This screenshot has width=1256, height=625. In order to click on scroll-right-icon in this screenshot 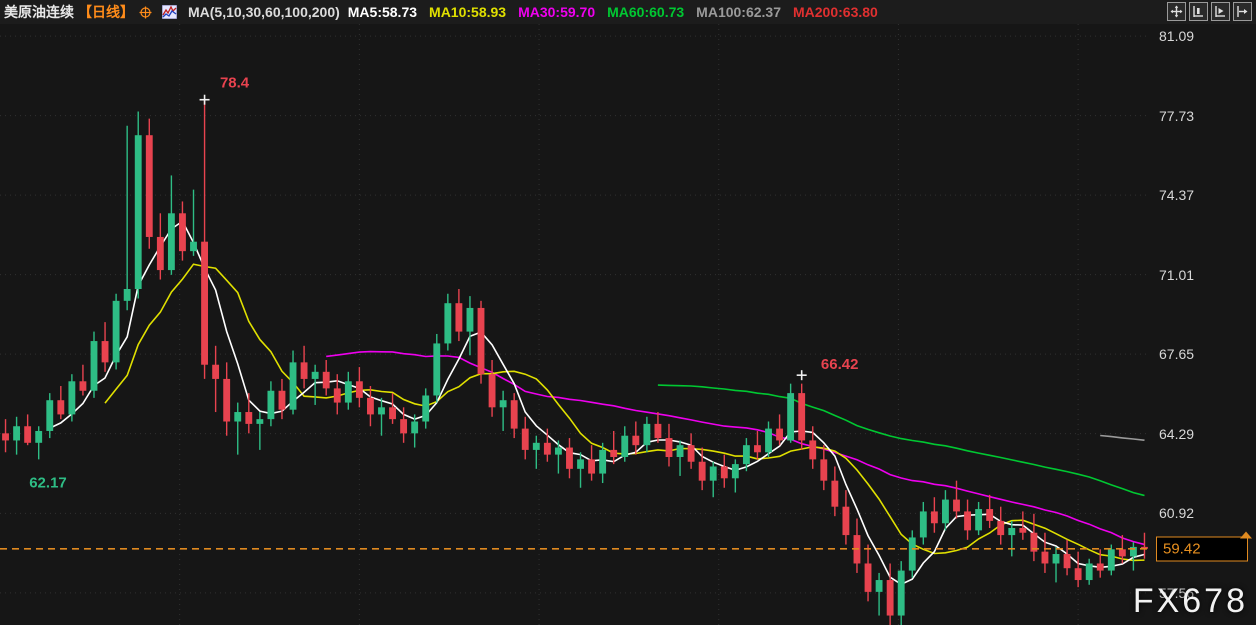, I will do `click(1242, 11)`.